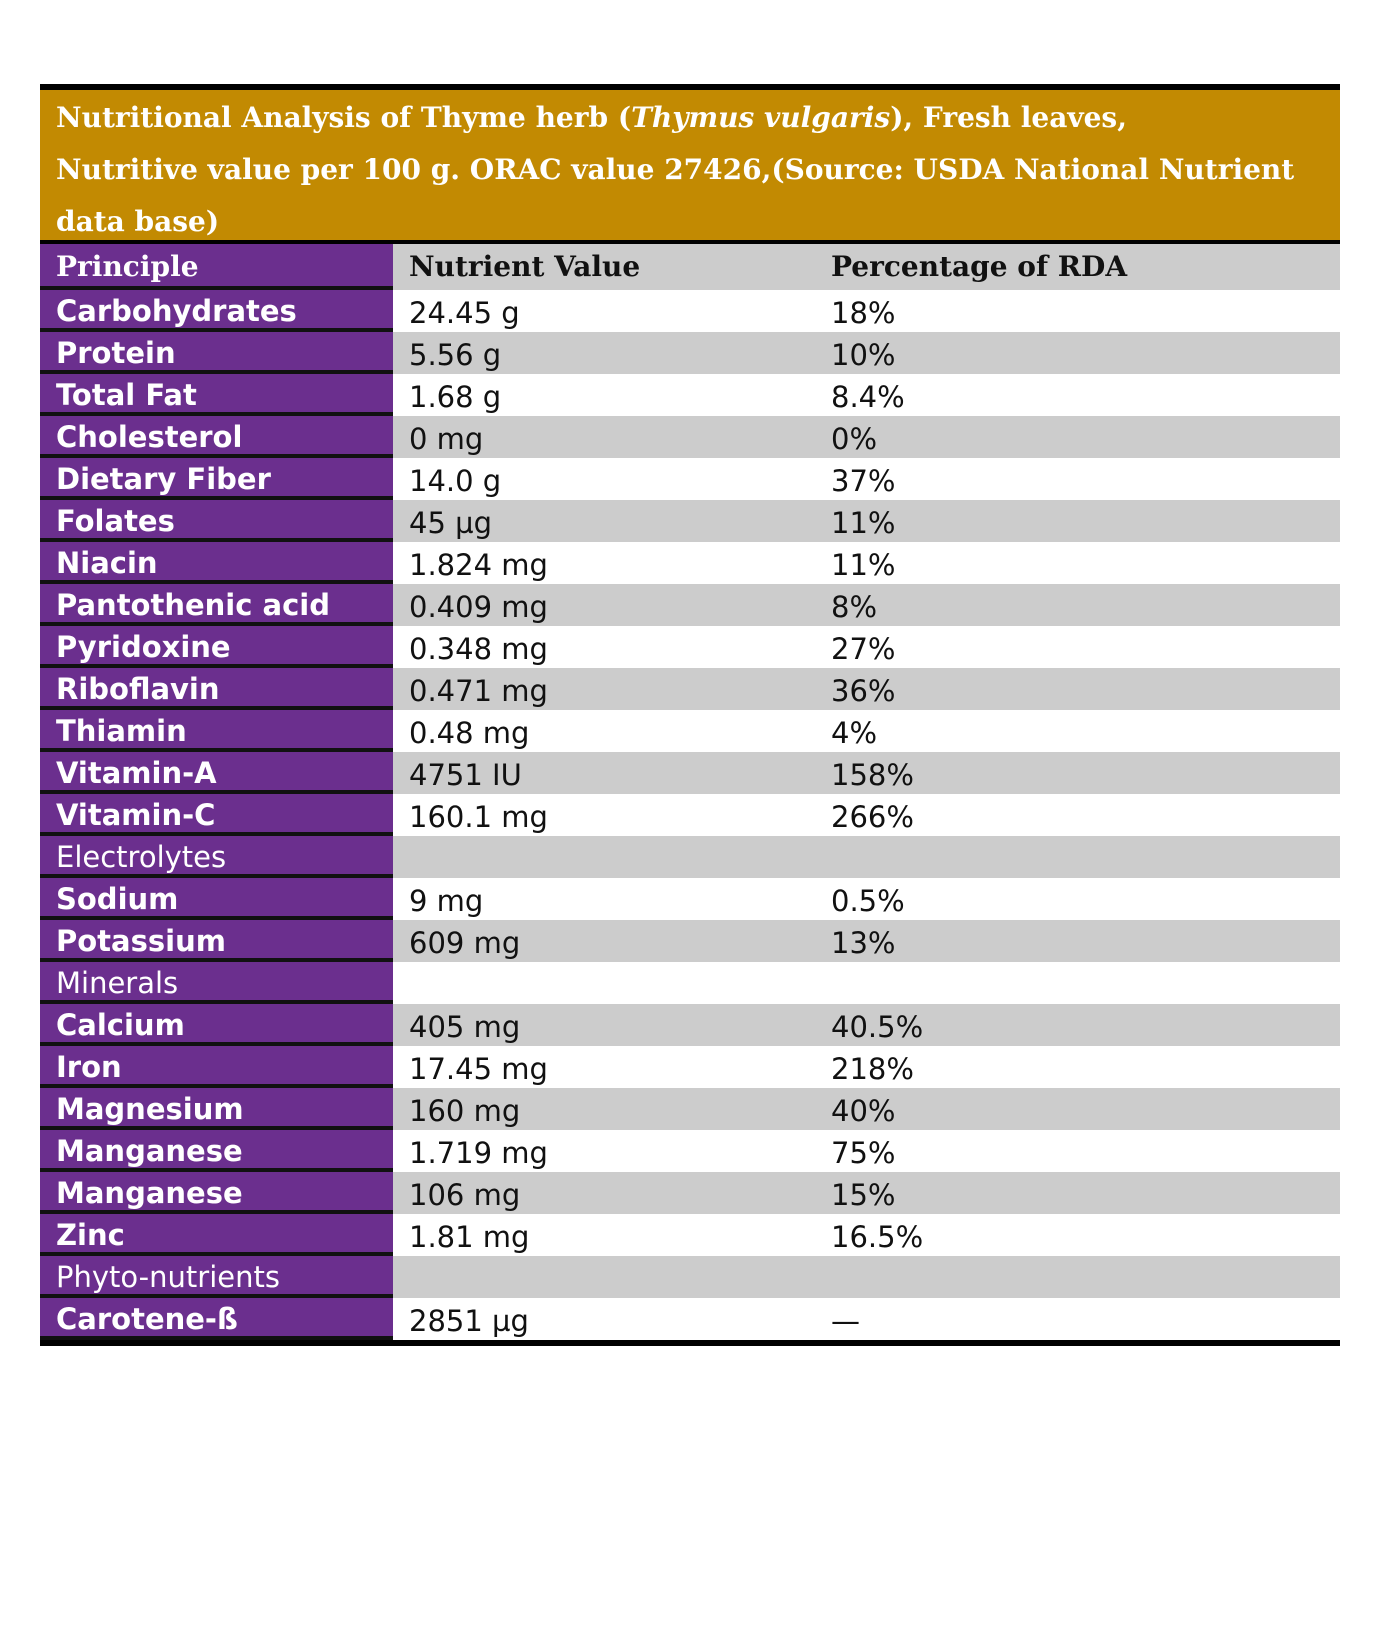 This screenshot has width=1381, height=1641. I want to click on bottom-rule, so click(690, 1343).